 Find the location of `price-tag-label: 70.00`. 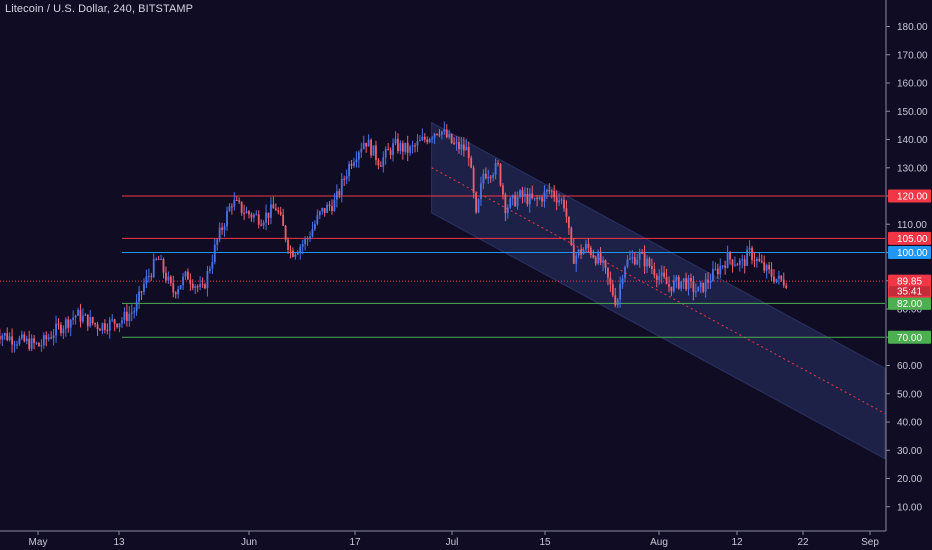

price-tag-label: 70.00 is located at coordinates (909, 338).